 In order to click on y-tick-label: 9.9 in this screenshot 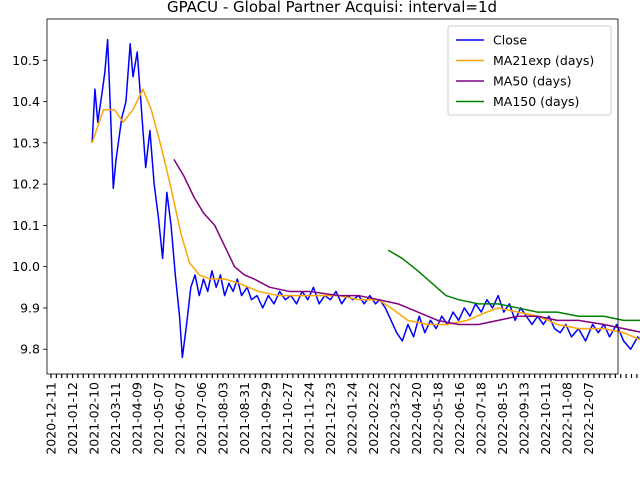, I will do `click(30, 307)`.